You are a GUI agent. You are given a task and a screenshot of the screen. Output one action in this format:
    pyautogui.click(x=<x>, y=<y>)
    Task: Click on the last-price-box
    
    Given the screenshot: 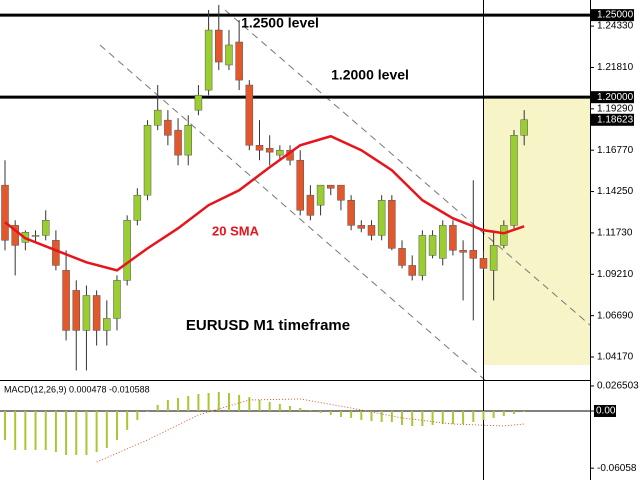 What is the action you would take?
    pyautogui.click(x=612, y=119)
    